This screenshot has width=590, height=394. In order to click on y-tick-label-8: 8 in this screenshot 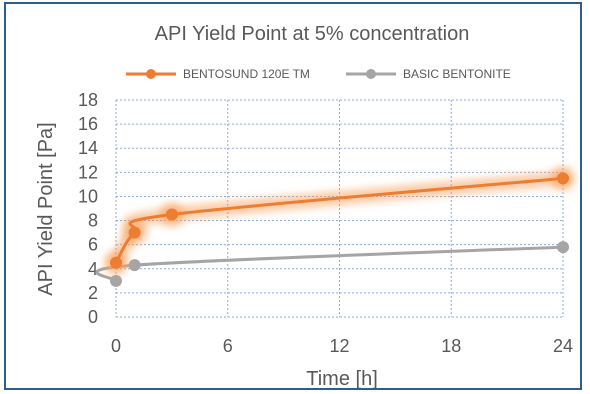, I will do `click(93, 221)`.